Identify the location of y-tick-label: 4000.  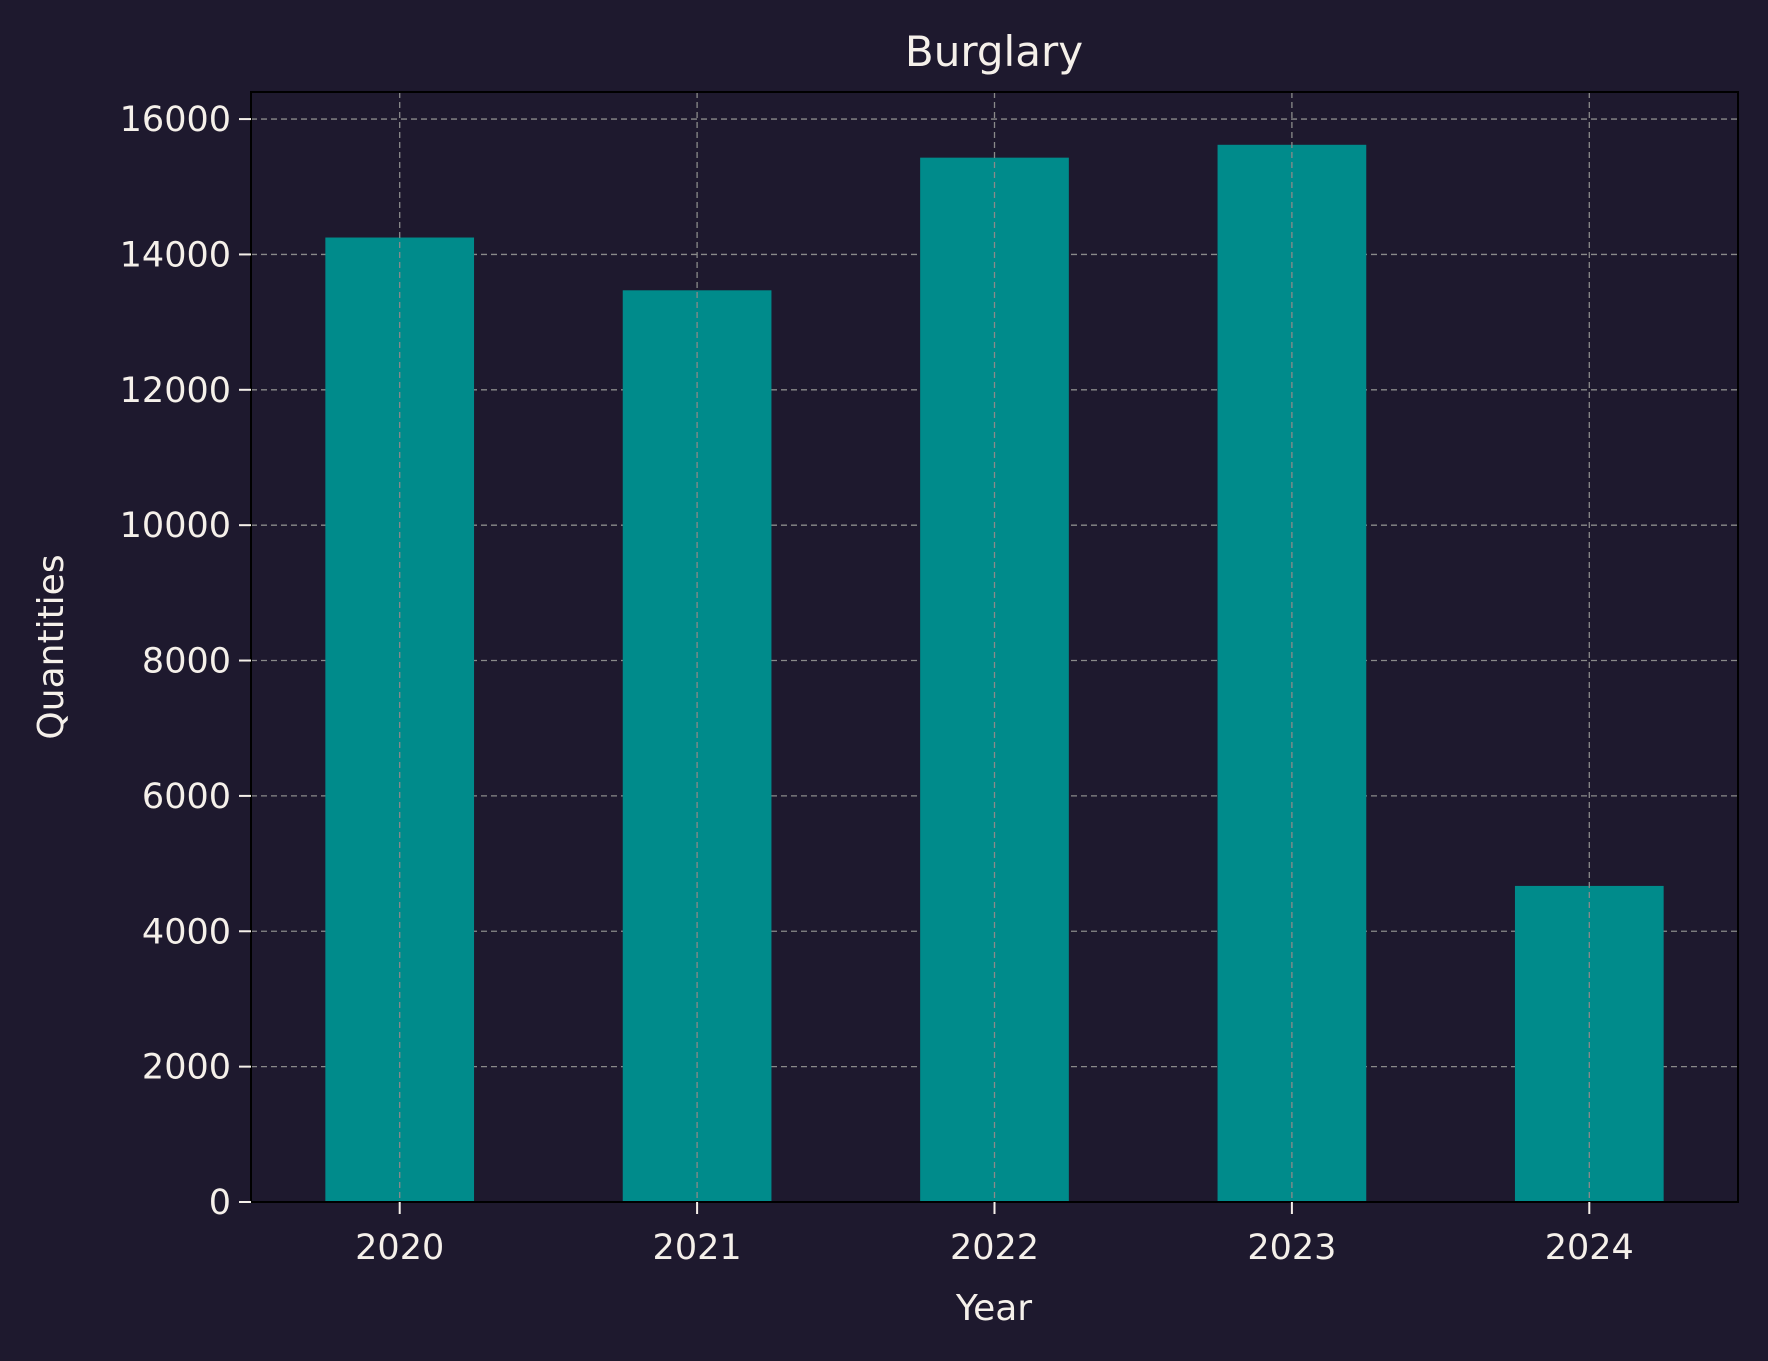
(186, 932).